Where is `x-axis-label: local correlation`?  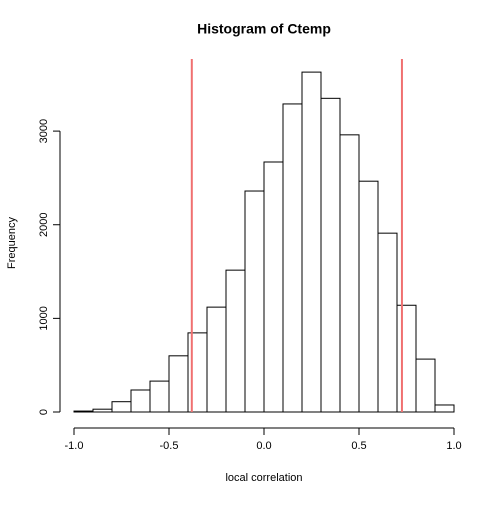
x-axis-label: local correlation is located at coordinates (263, 478).